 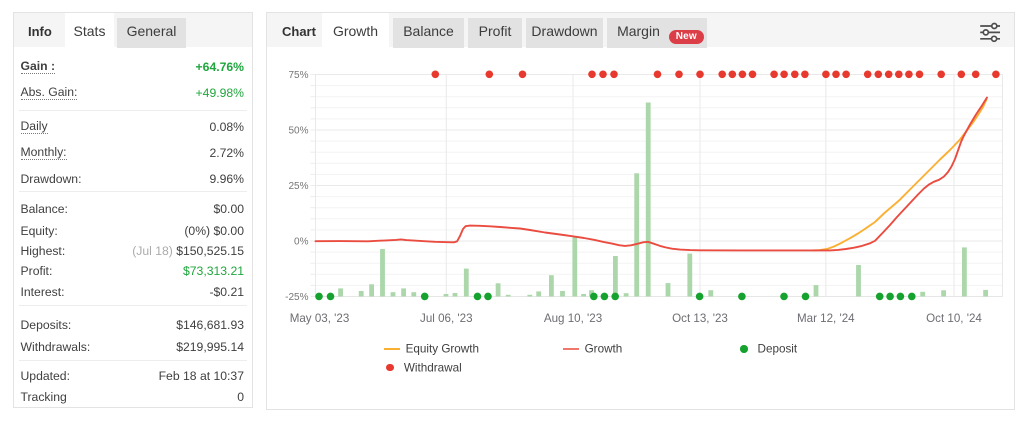 What do you see at coordinates (296, 297) in the screenshot?
I see `svg-text: -25%` at bounding box center [296, 297].